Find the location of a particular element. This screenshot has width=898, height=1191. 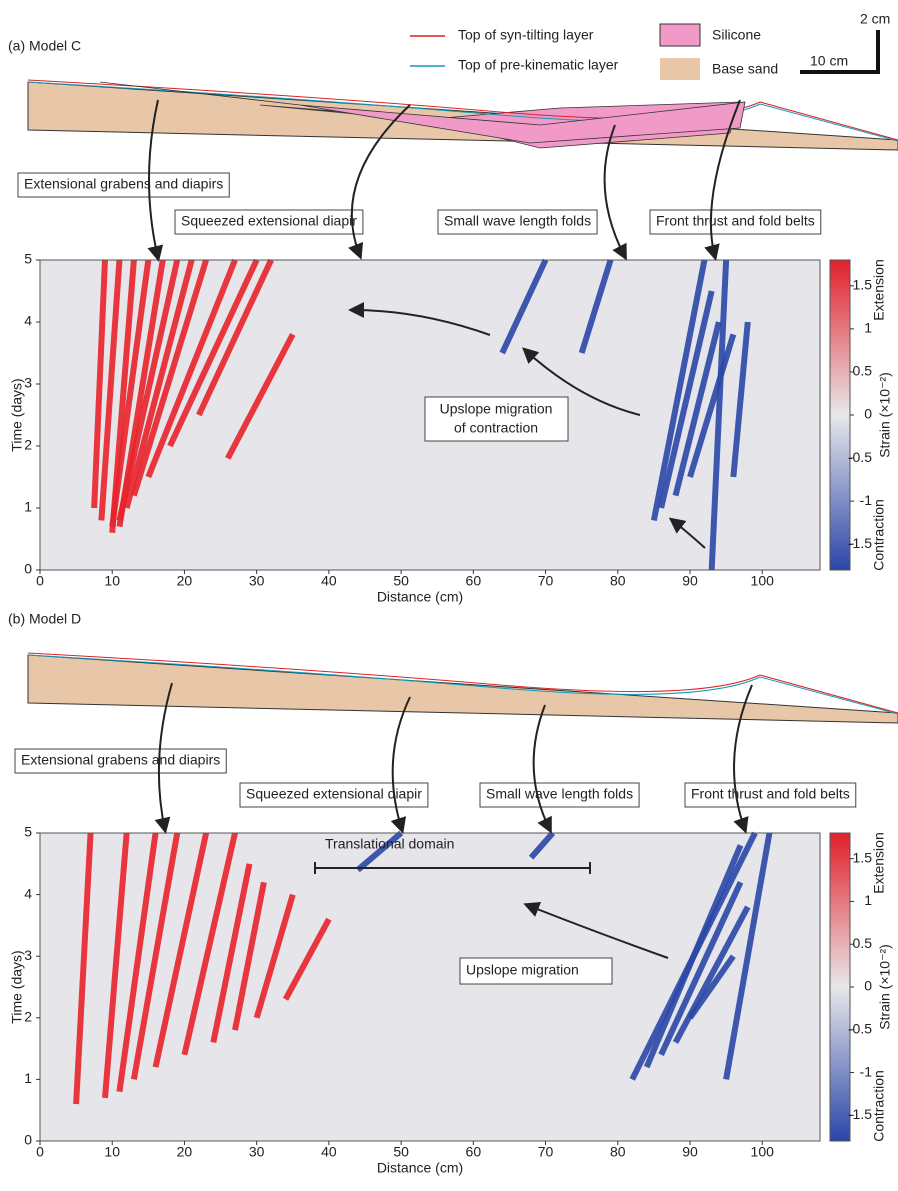

scale-vertical: 2 cm is located at coordinates (875, 19).